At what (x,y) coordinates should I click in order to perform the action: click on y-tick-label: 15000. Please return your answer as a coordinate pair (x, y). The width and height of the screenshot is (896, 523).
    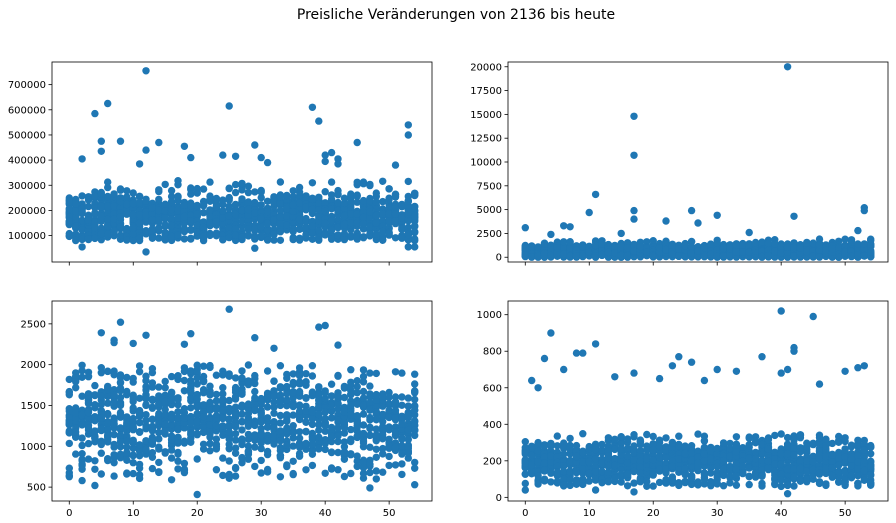
    Looking at the image, I should click on (486, 115).